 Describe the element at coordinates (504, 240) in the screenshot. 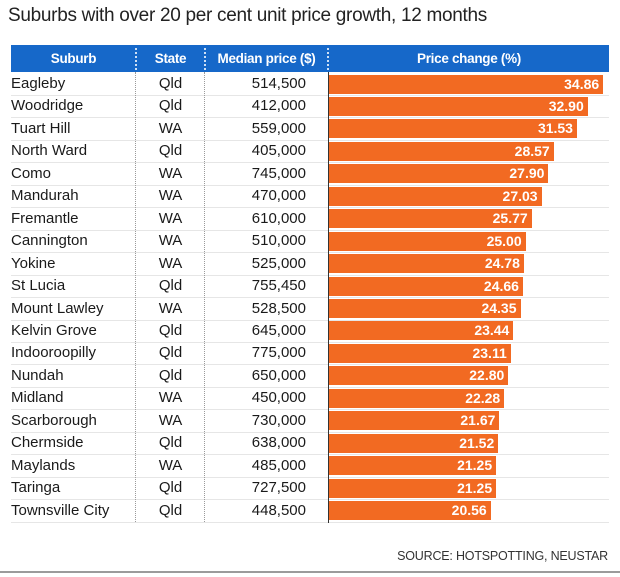

I see `price-change-label: 25.00` at that location.